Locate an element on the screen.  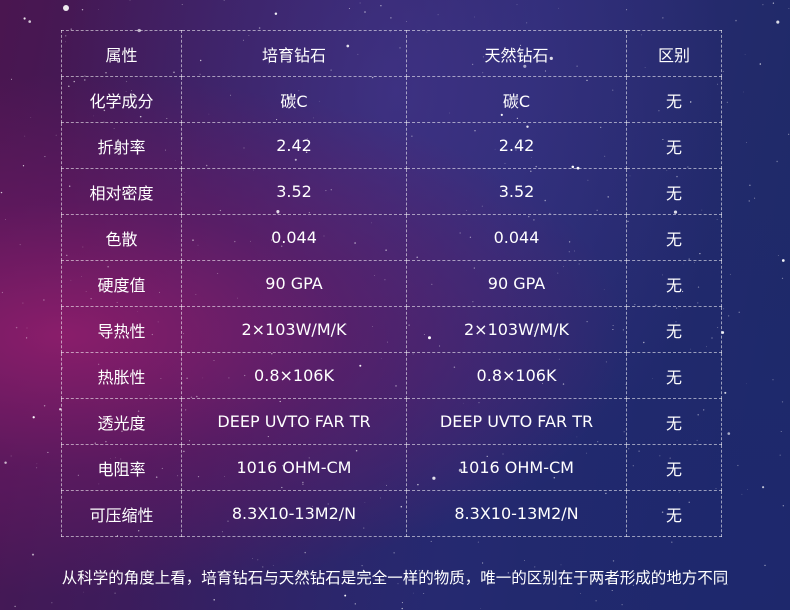
cell-attribute: 透光度 is located at coordinates (121, 421).